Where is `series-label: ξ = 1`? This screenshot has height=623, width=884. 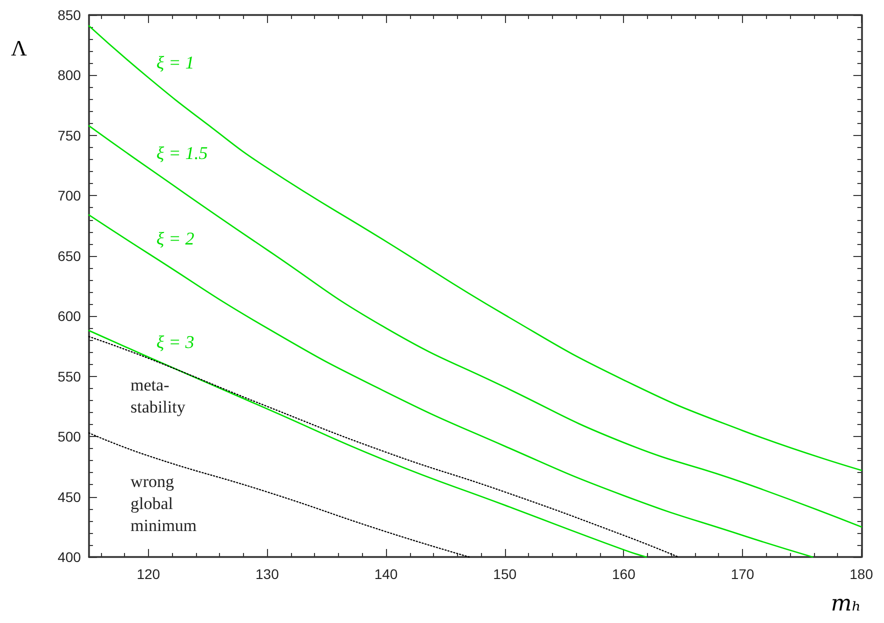 series-label: ξ = 1 is located at coordinates (175, 62).